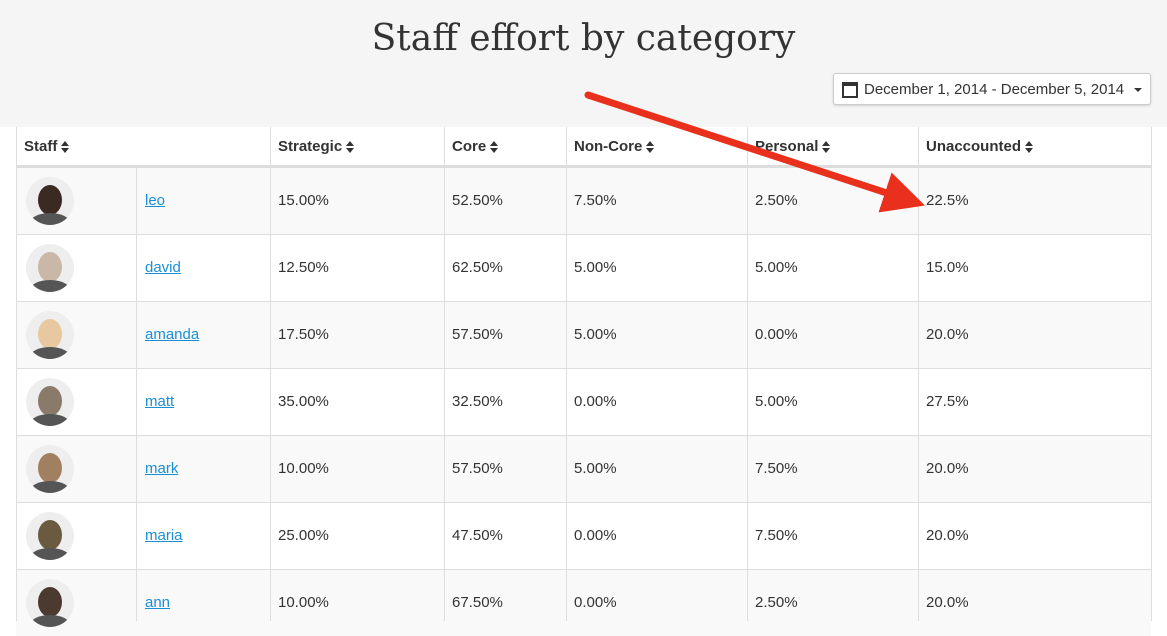 This screenshot has height=636, width=1167. I want to click on cell-text: 47.50%, so click(477, 535).